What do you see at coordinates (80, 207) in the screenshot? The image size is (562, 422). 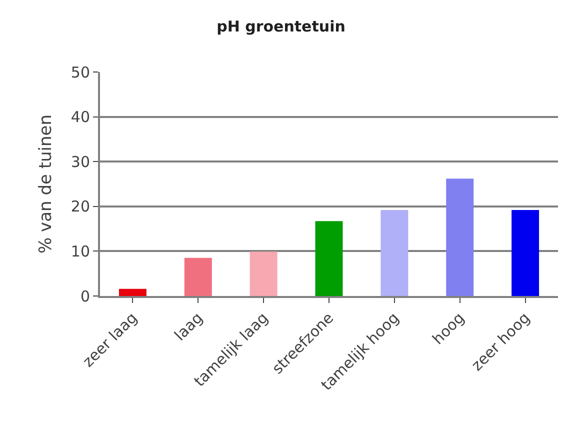 I see `y-tick-label: 20` at bounding box center [80, 207].